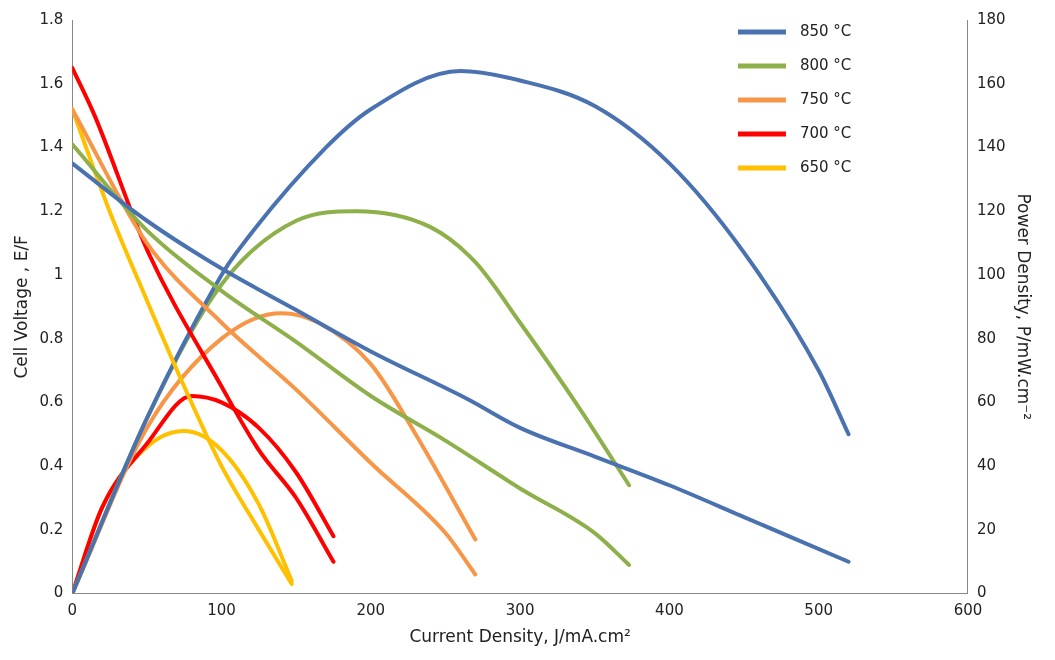 Image resolution: width=1055 pixels, height=660 pixels. I want to click on legend-label: 800 °C, so click(825, 64).